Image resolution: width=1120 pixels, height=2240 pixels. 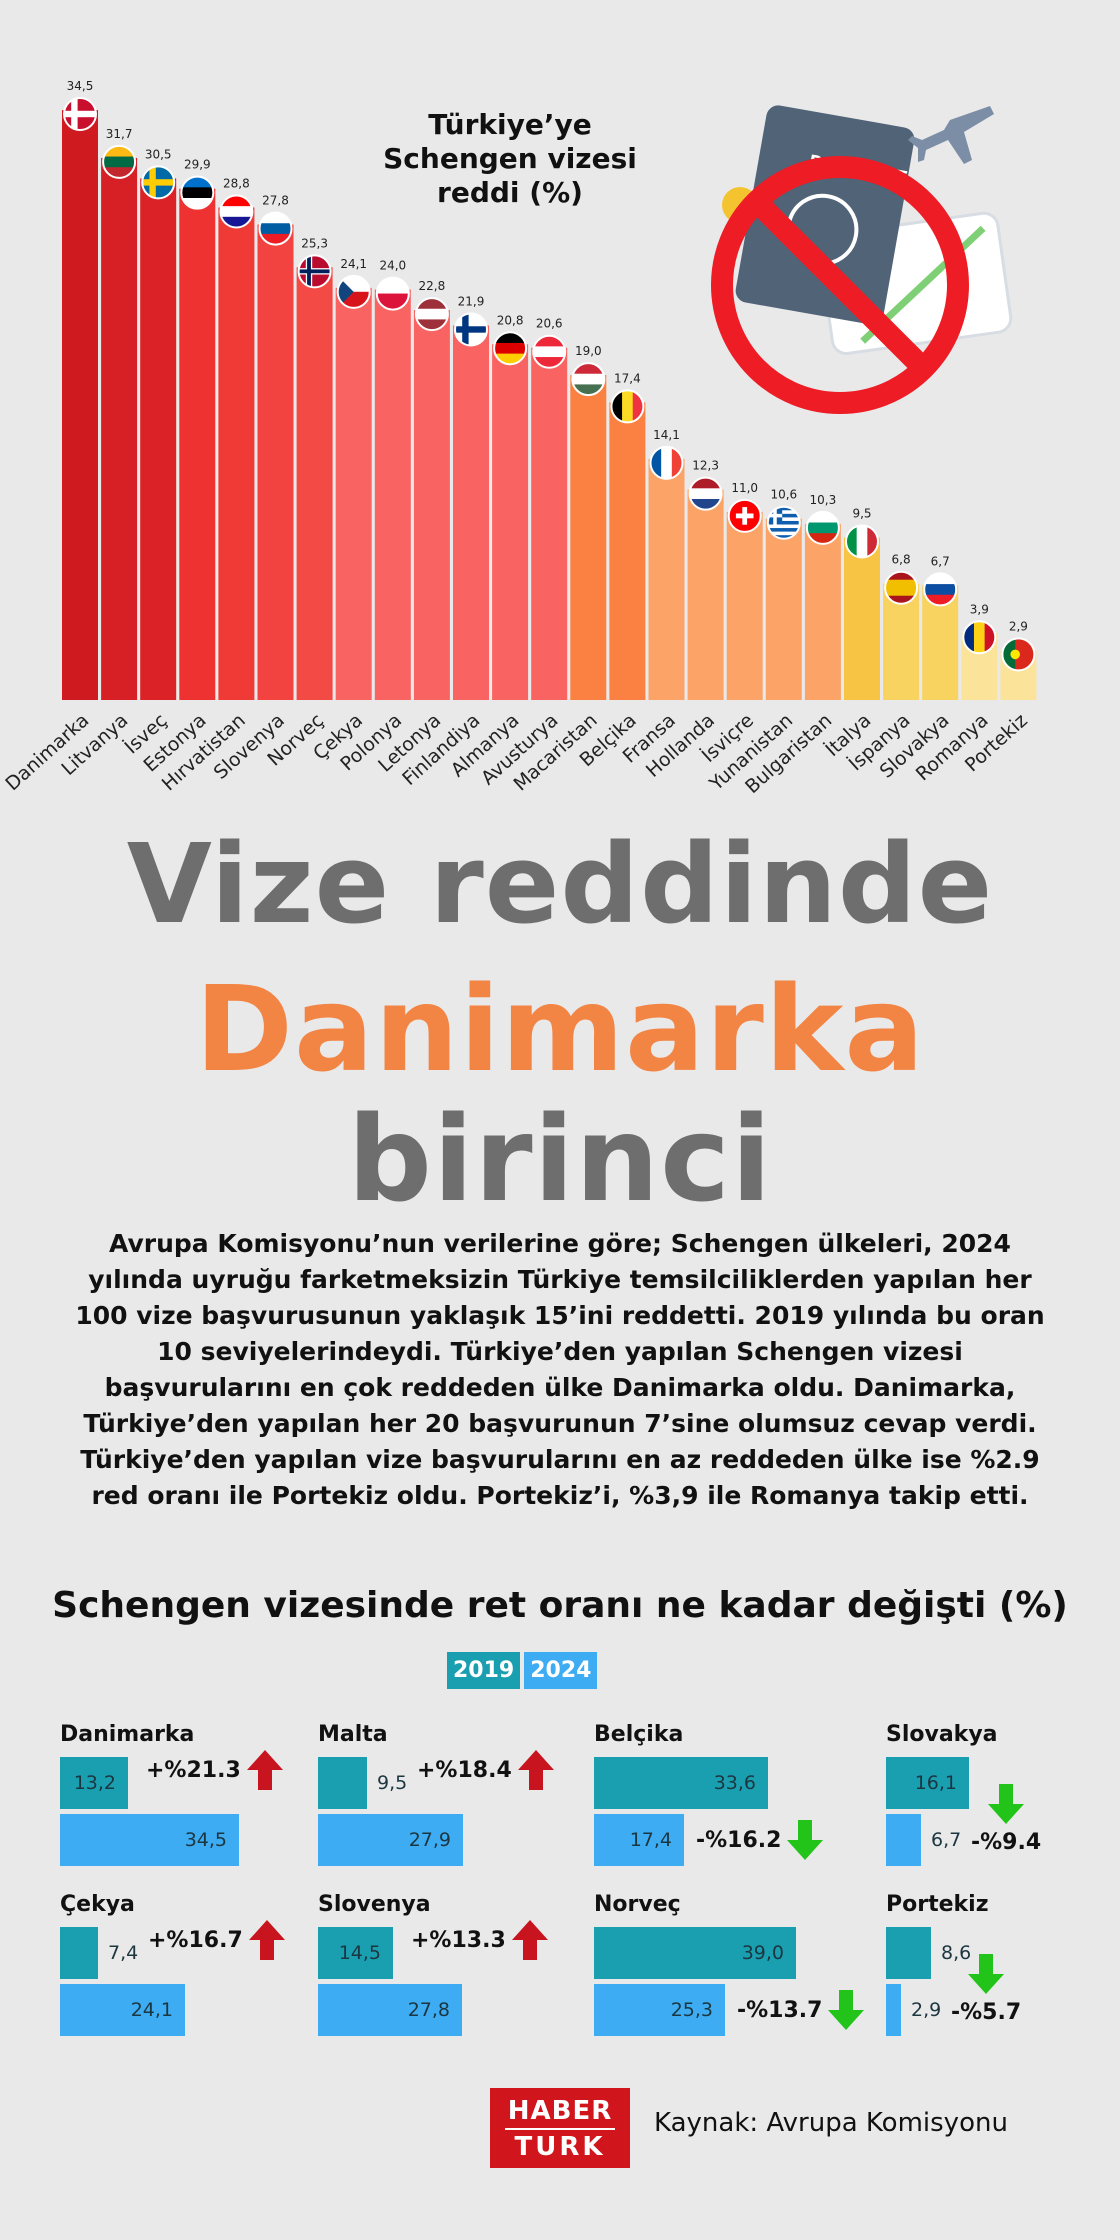 What do you see at coordinates (561, 1670) in the screenshot?
I see `legend-2024: 2024` at bounding box center [561, 1670].